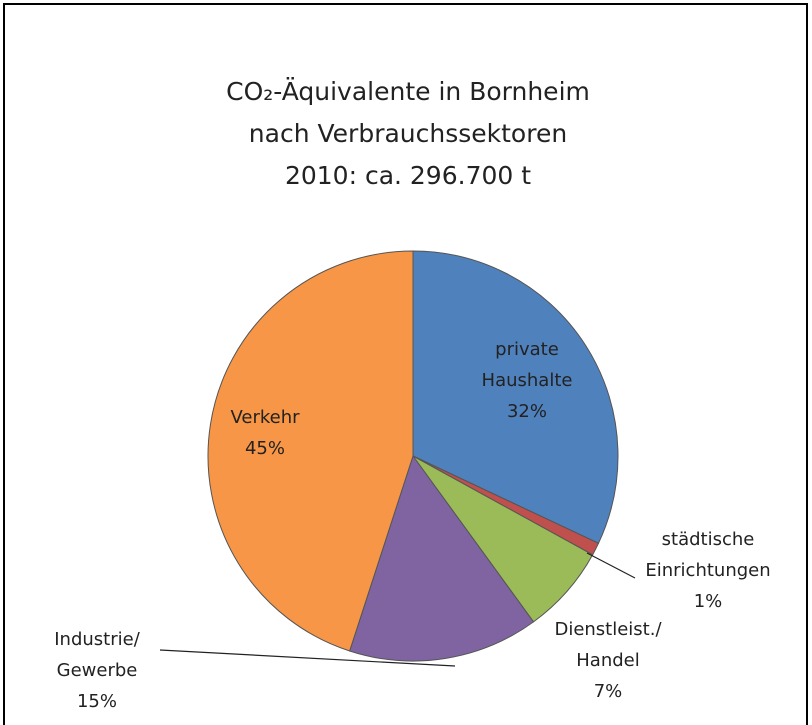  What do you see at coordinates (608, 645) in the screenshot?
I see `slice-label: Dienstleist./Handel` at bounding box center [608, 645].